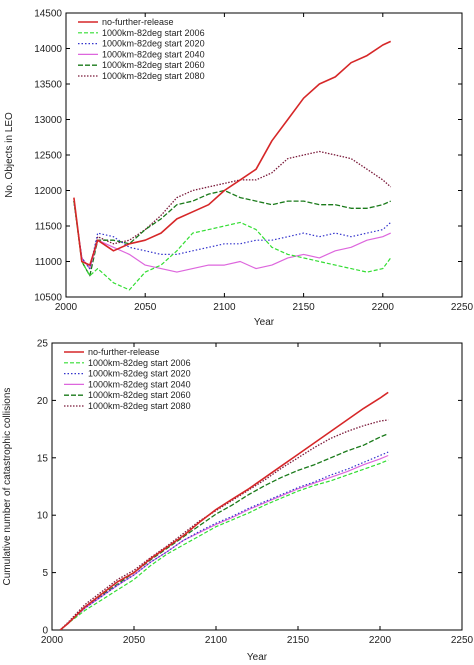 This screenshot has width=474, height=665. Describe the element at coordinates (48, 298) in the screenshot. I see `y-tick-label: 10500` at that location.